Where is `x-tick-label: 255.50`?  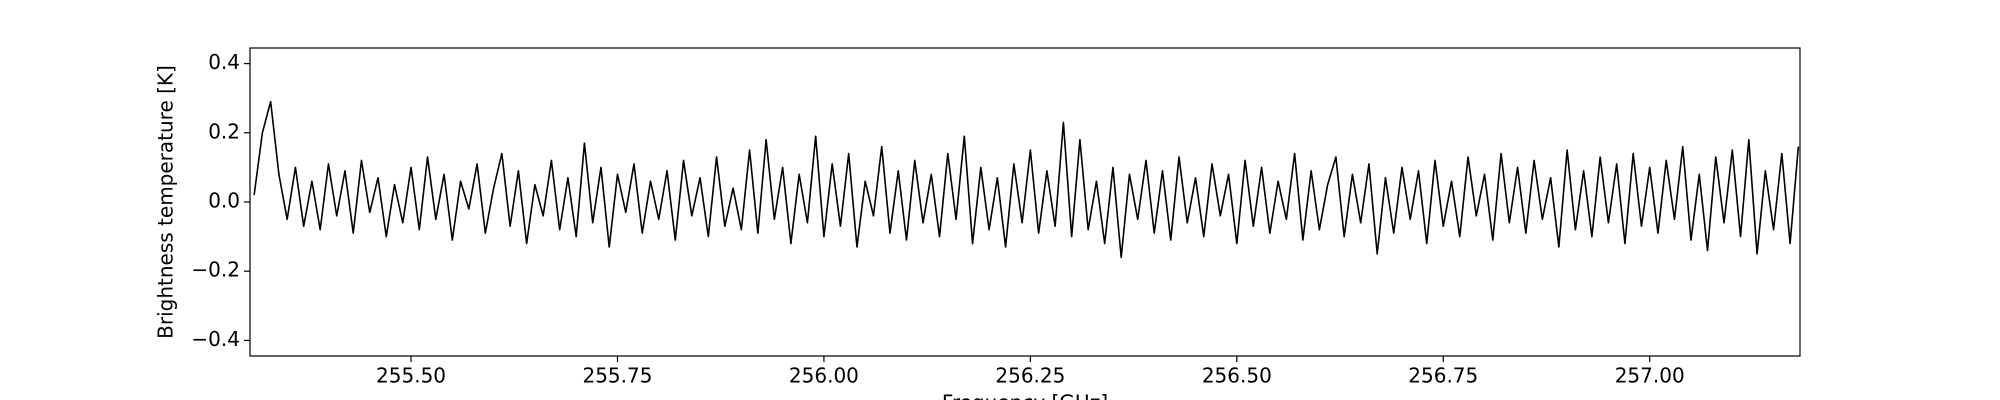
x-tick-label: 255.50 is located at coordinates (411, 376).